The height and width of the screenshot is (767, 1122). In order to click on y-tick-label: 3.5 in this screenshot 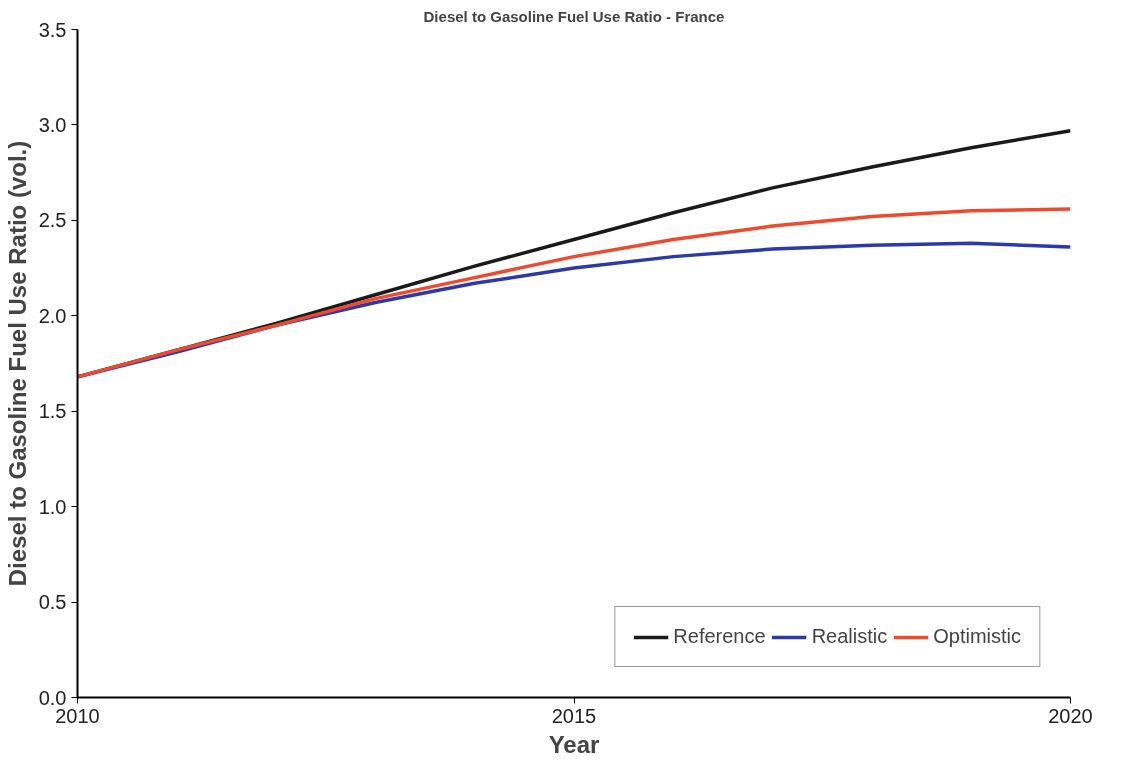, I will do `click(52, 29)`.